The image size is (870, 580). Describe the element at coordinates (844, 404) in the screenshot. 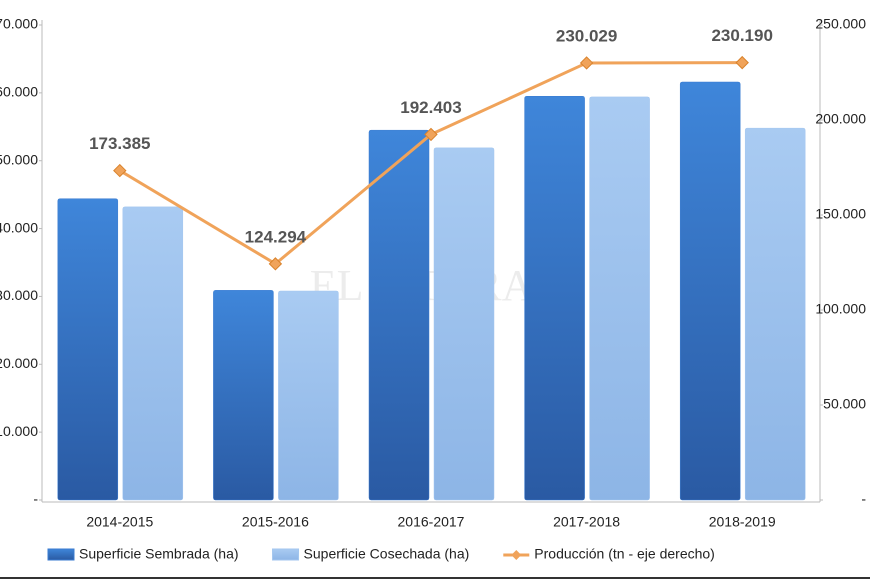

I see `y2-tick-label: 50.000` at that location.